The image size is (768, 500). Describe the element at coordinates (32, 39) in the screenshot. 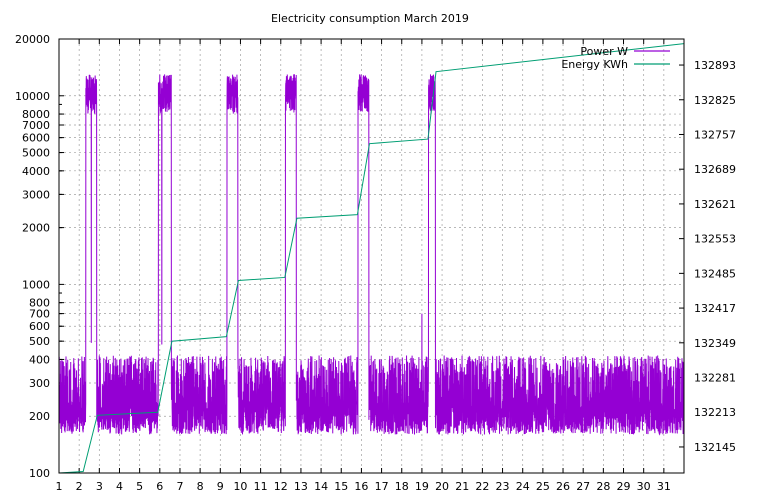

I see `y-left-tick-label: 20000` at that location.